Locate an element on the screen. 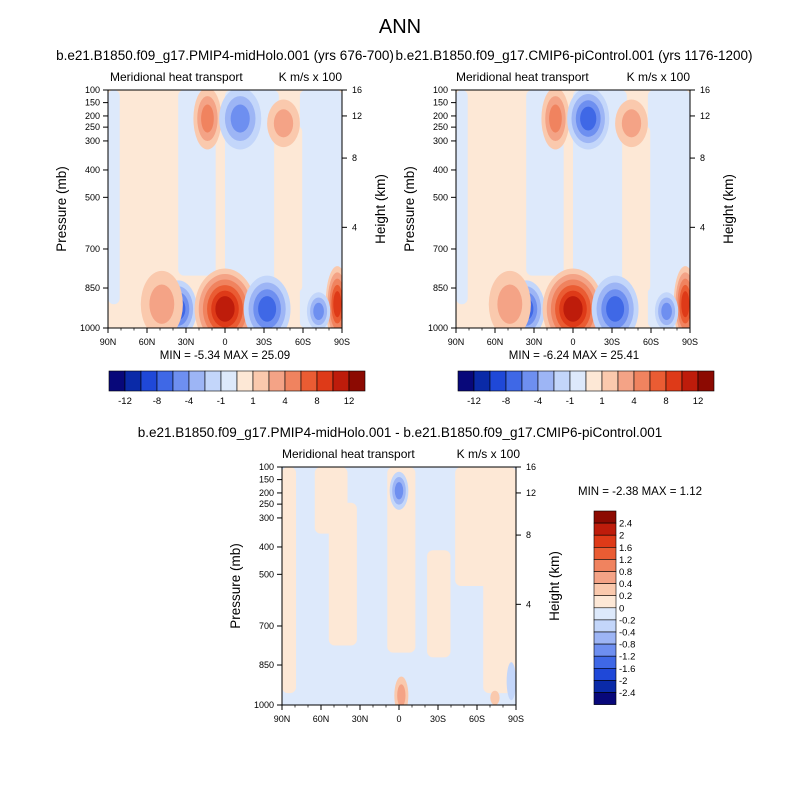 This screenshot has height=805, width=800. y-tick-label: 1000 is located at coordinates (438, 328).